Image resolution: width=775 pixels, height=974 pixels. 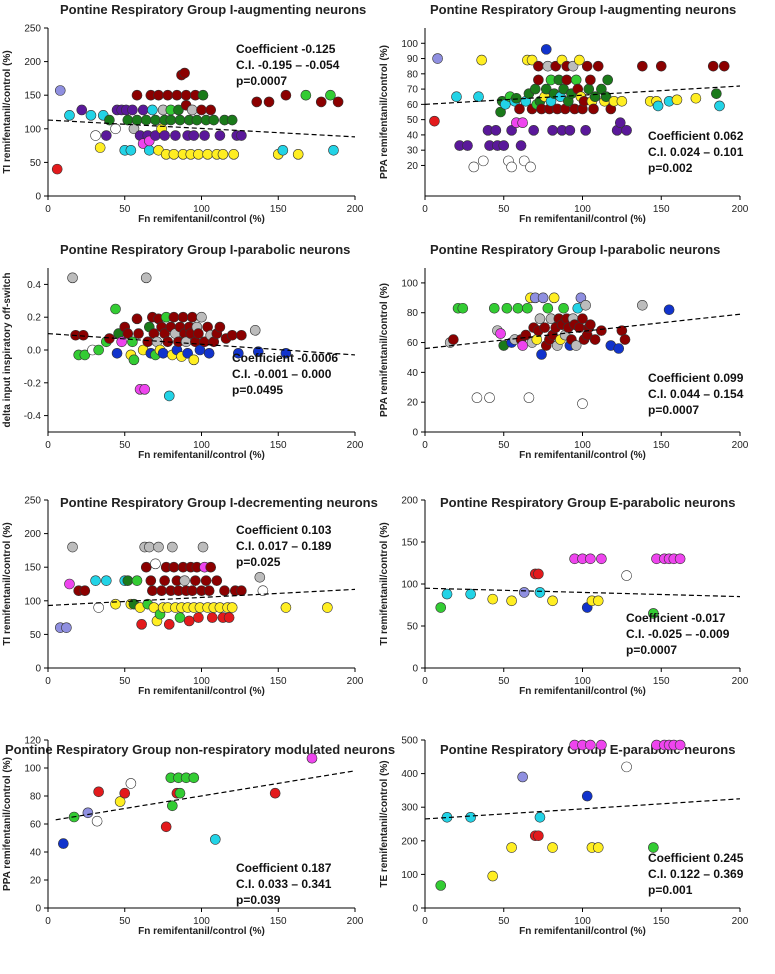 I want to click on y-tick-label: 20, so click(x=36, y=881).